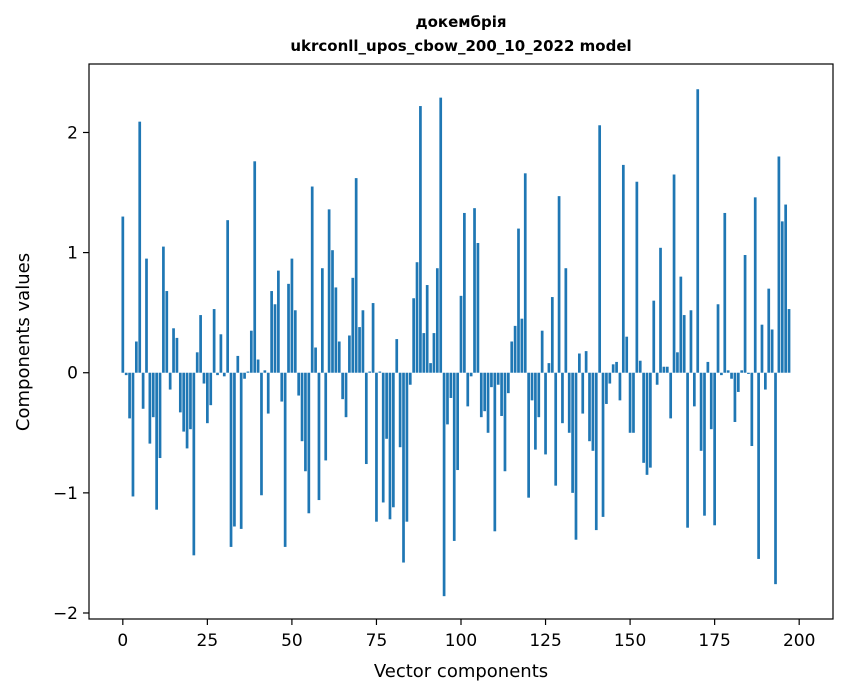  What do you see at coordinates (545, 641) in the screenshot?
I see `x-tick-label: 125` at bounding box center [545, 641].